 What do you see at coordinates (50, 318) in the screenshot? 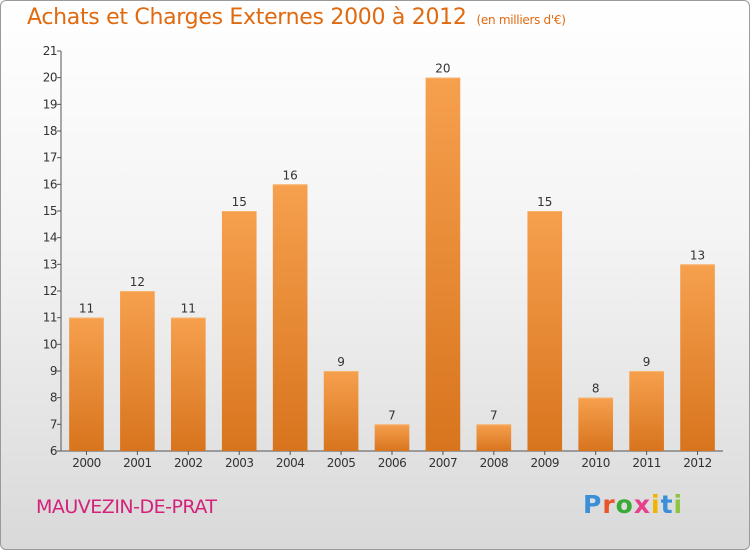
I see `y-tick-label: 11` at bounding box center [50, 318].